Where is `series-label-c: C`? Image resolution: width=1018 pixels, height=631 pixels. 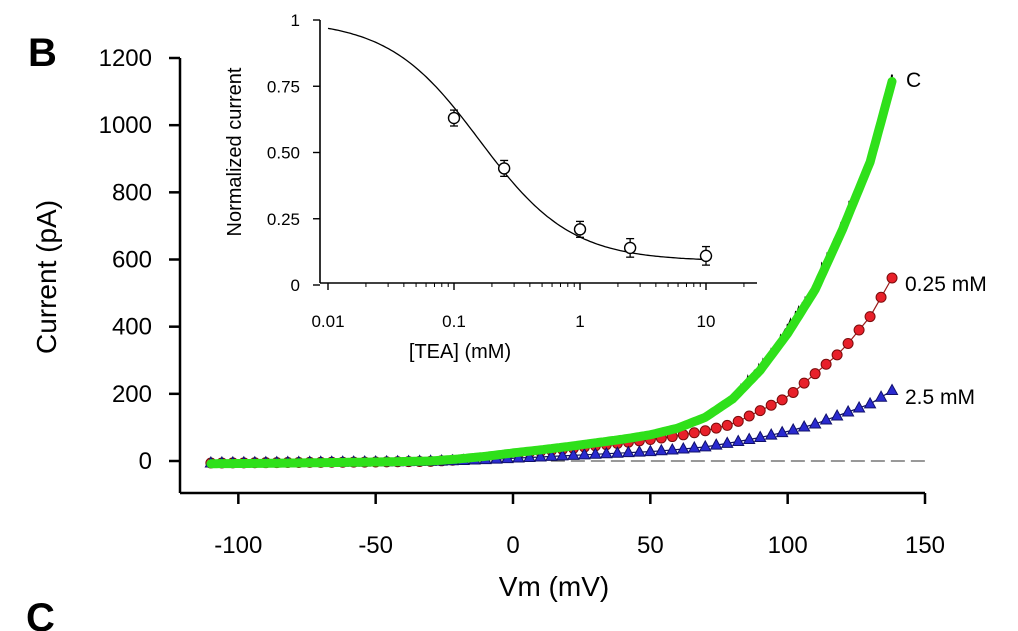 series-label-c: C is located at coordinates (913, 80).